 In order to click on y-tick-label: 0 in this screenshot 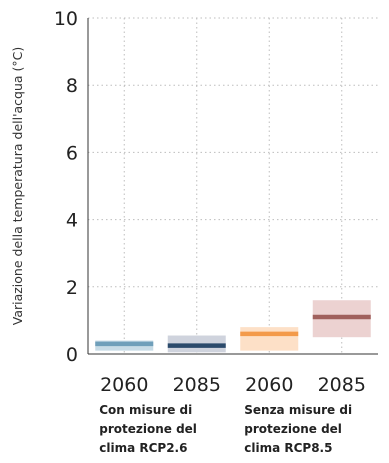, I will do `click(72, 355)`.